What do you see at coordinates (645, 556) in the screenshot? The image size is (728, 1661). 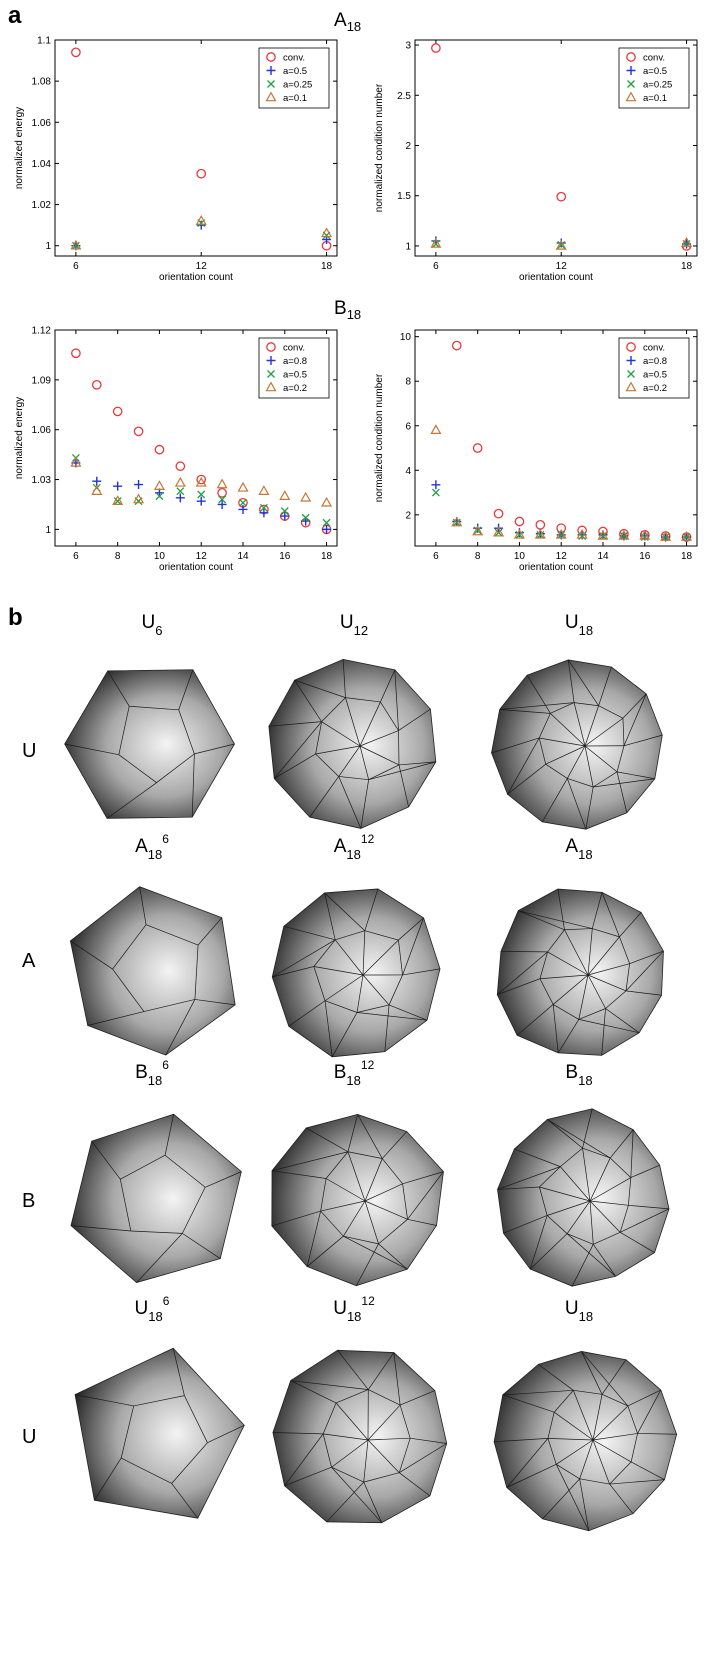 I see `x-tick-label: 16` at bounding box center [645, 556].